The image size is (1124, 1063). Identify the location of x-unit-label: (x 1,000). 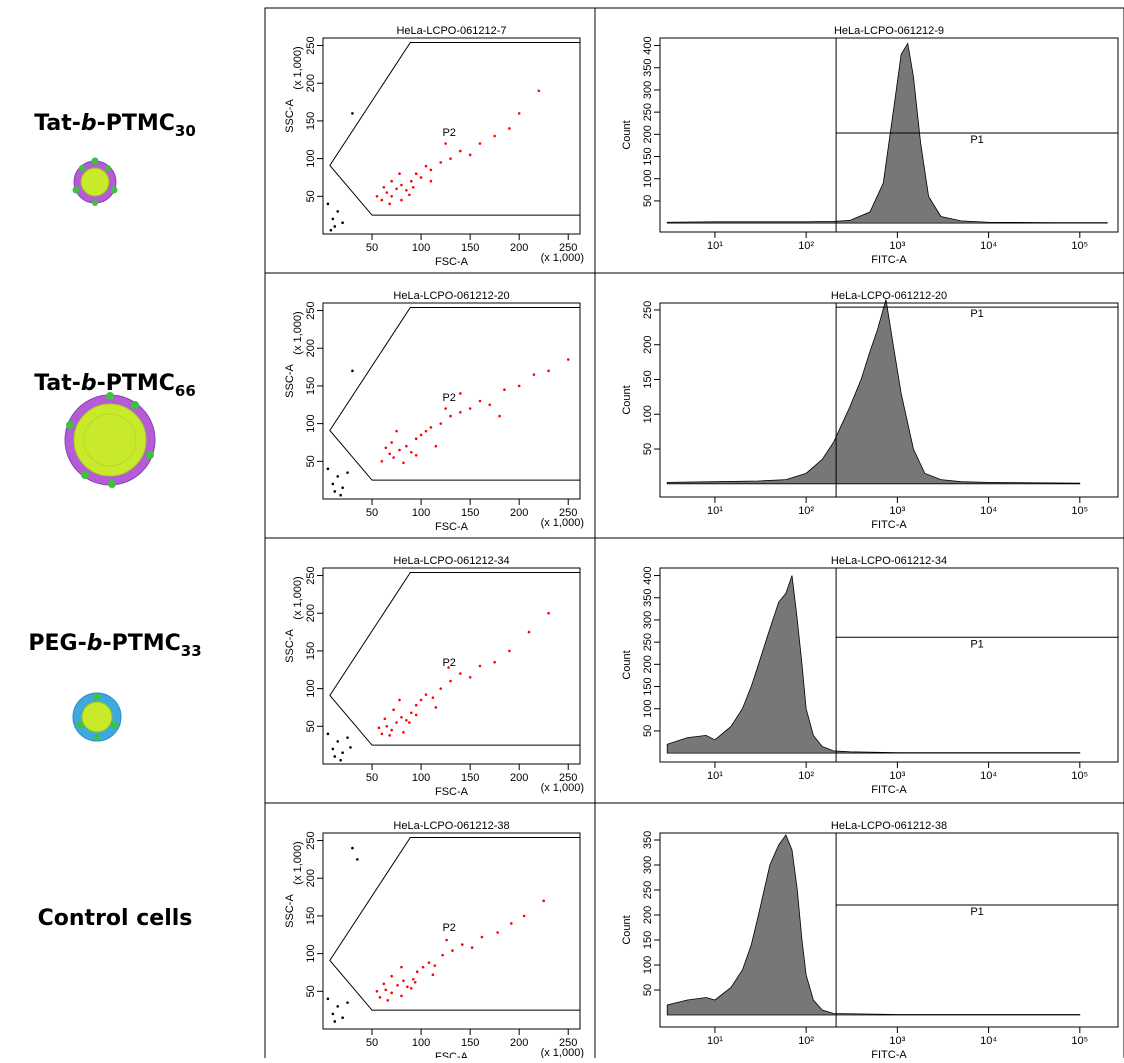
(562, 788).